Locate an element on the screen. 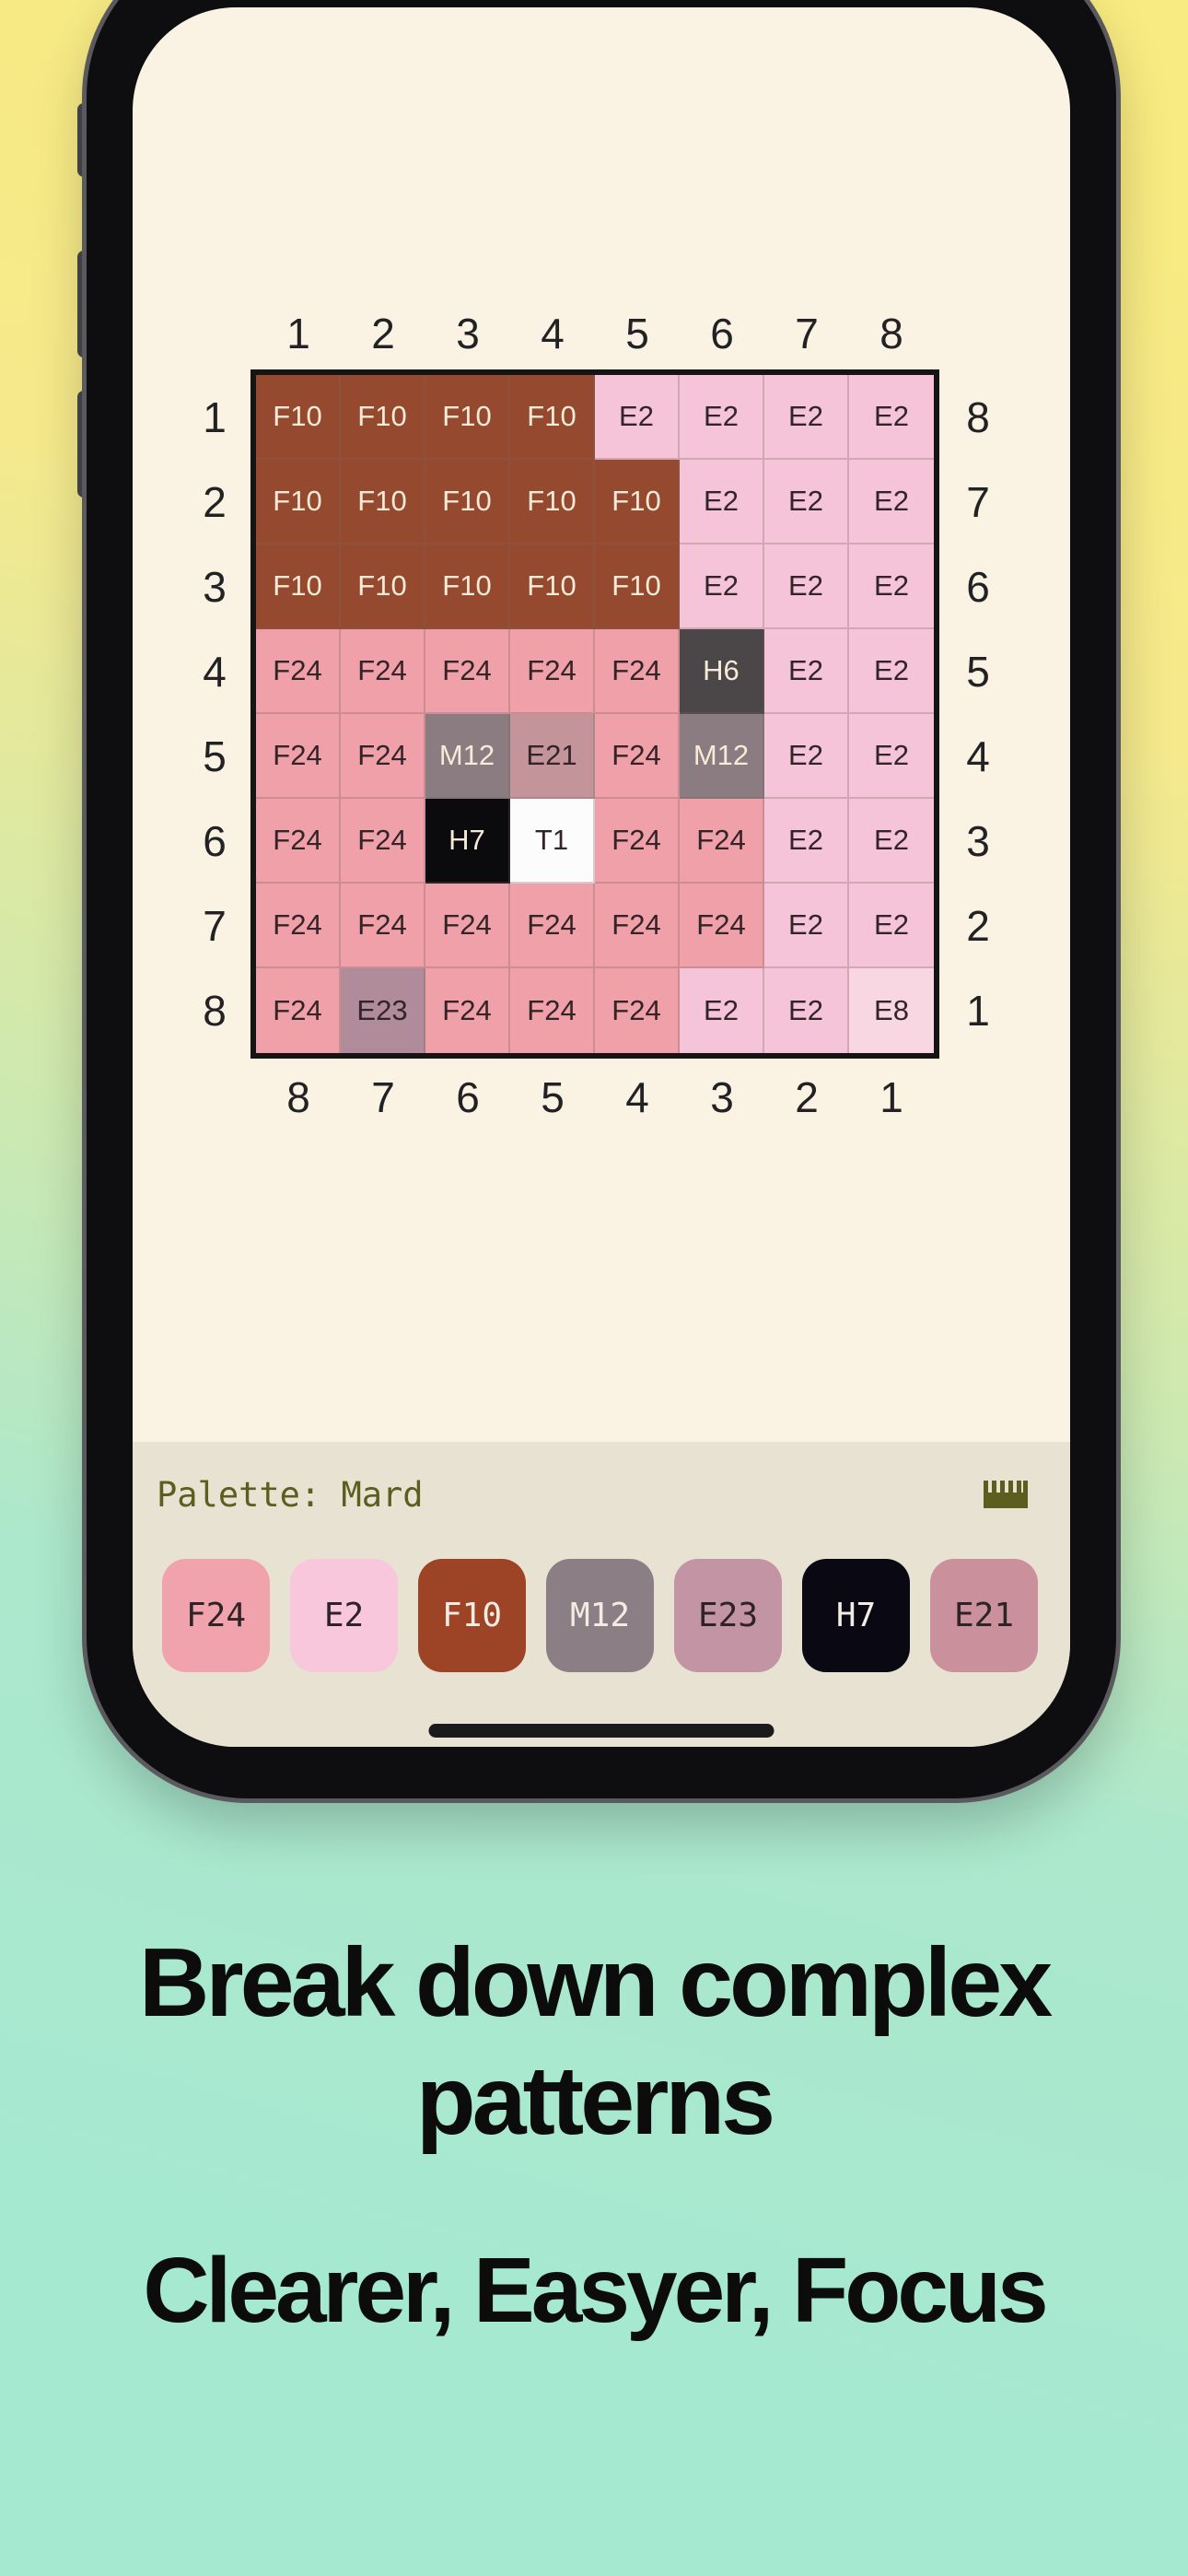 The height and width of the screenshot is (2576, 1188). column-header: 8 is located at coordinates (891, 333).